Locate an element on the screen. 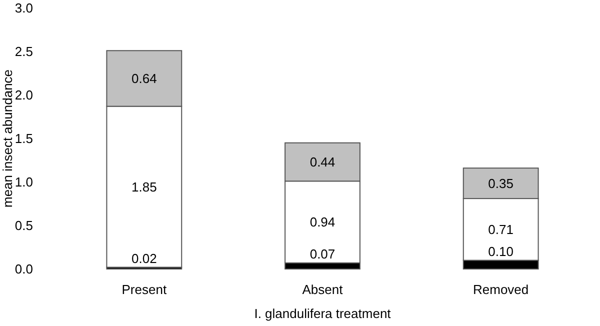 Image resolution: width=600 pixels, height=326 pixels. y-axis-title: mean insect abundance is located at coordinates (7, 138).